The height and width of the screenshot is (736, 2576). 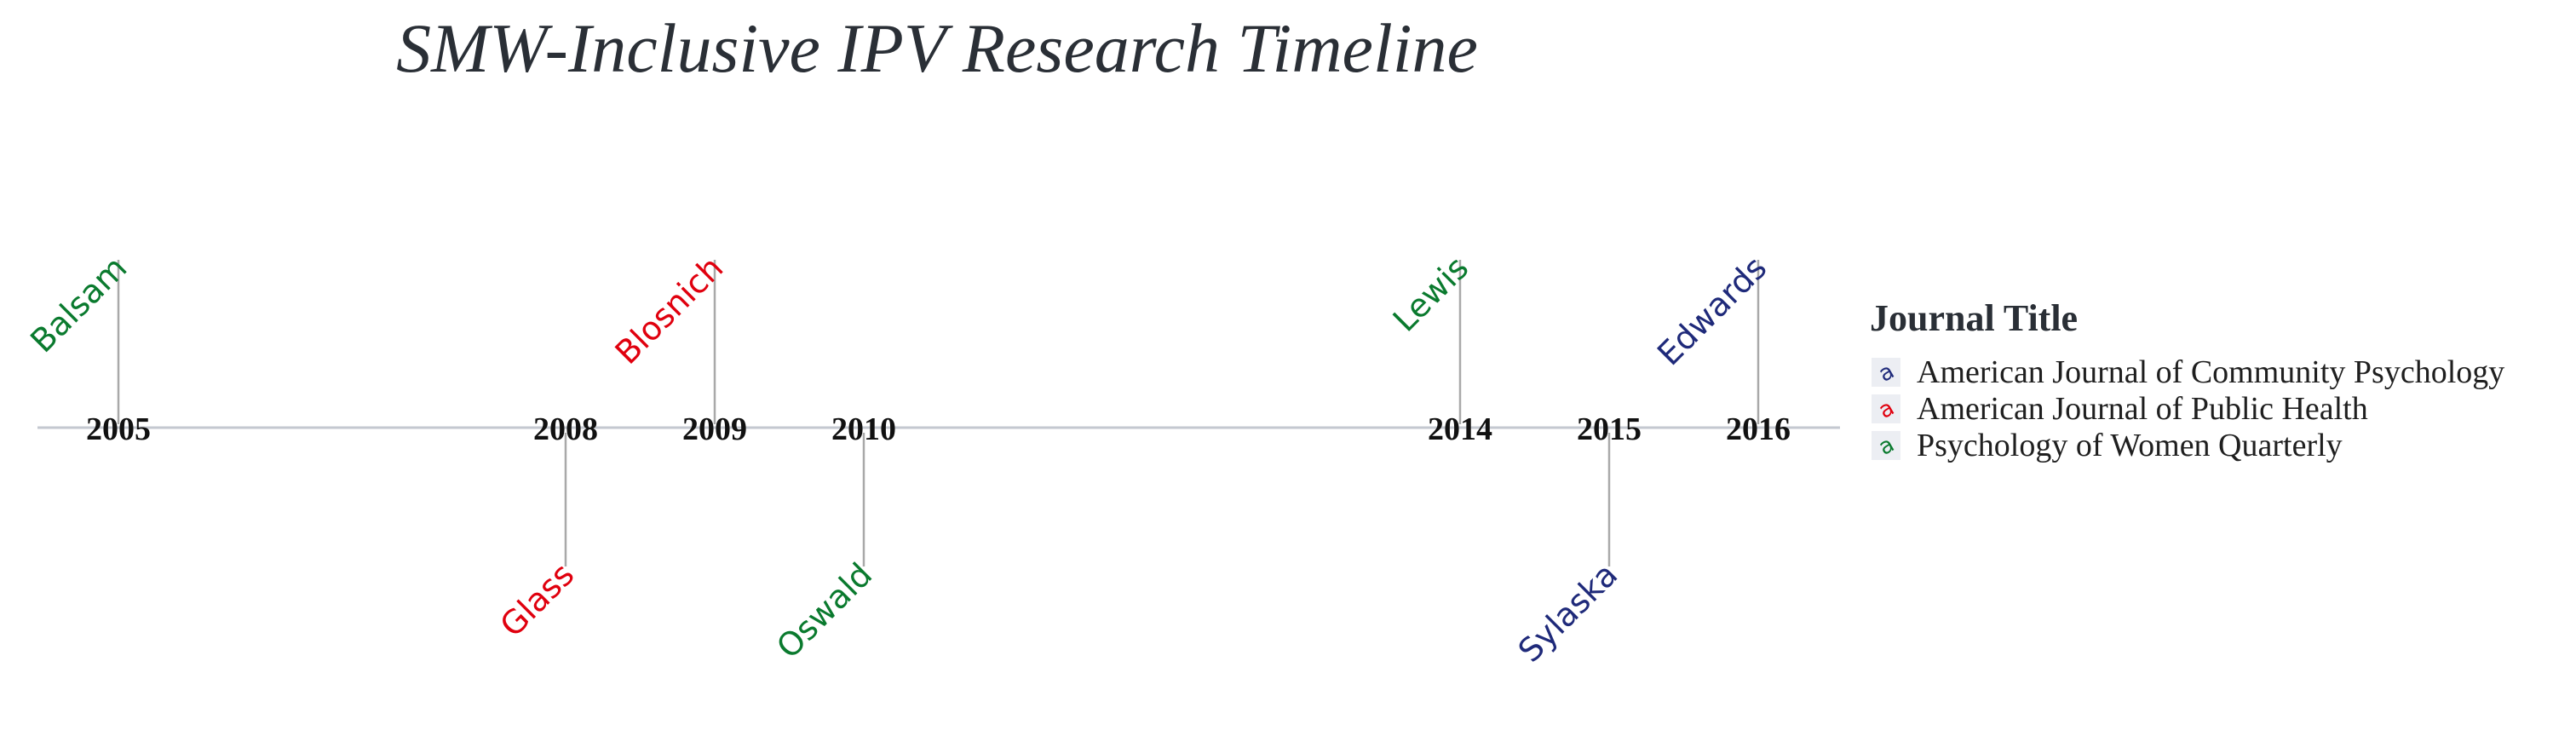 I want to click on year-label: 2008, so click(x=566, y=429).